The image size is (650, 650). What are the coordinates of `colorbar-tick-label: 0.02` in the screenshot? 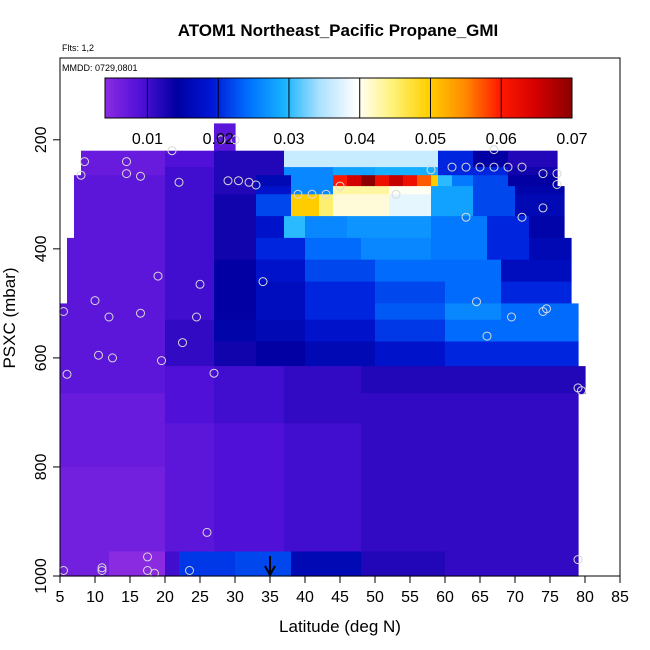 It's located at (218, 139).